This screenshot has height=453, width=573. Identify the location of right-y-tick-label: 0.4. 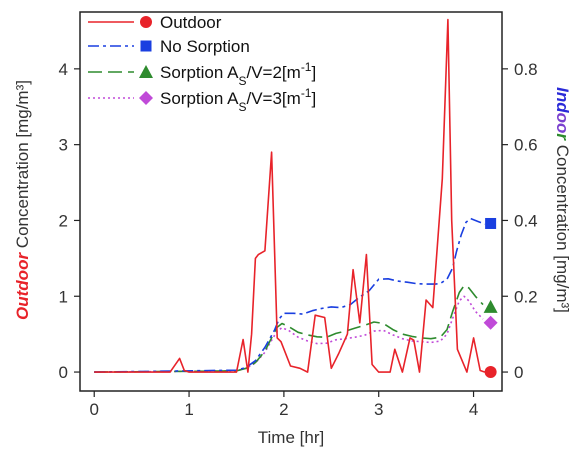
(526, 220).